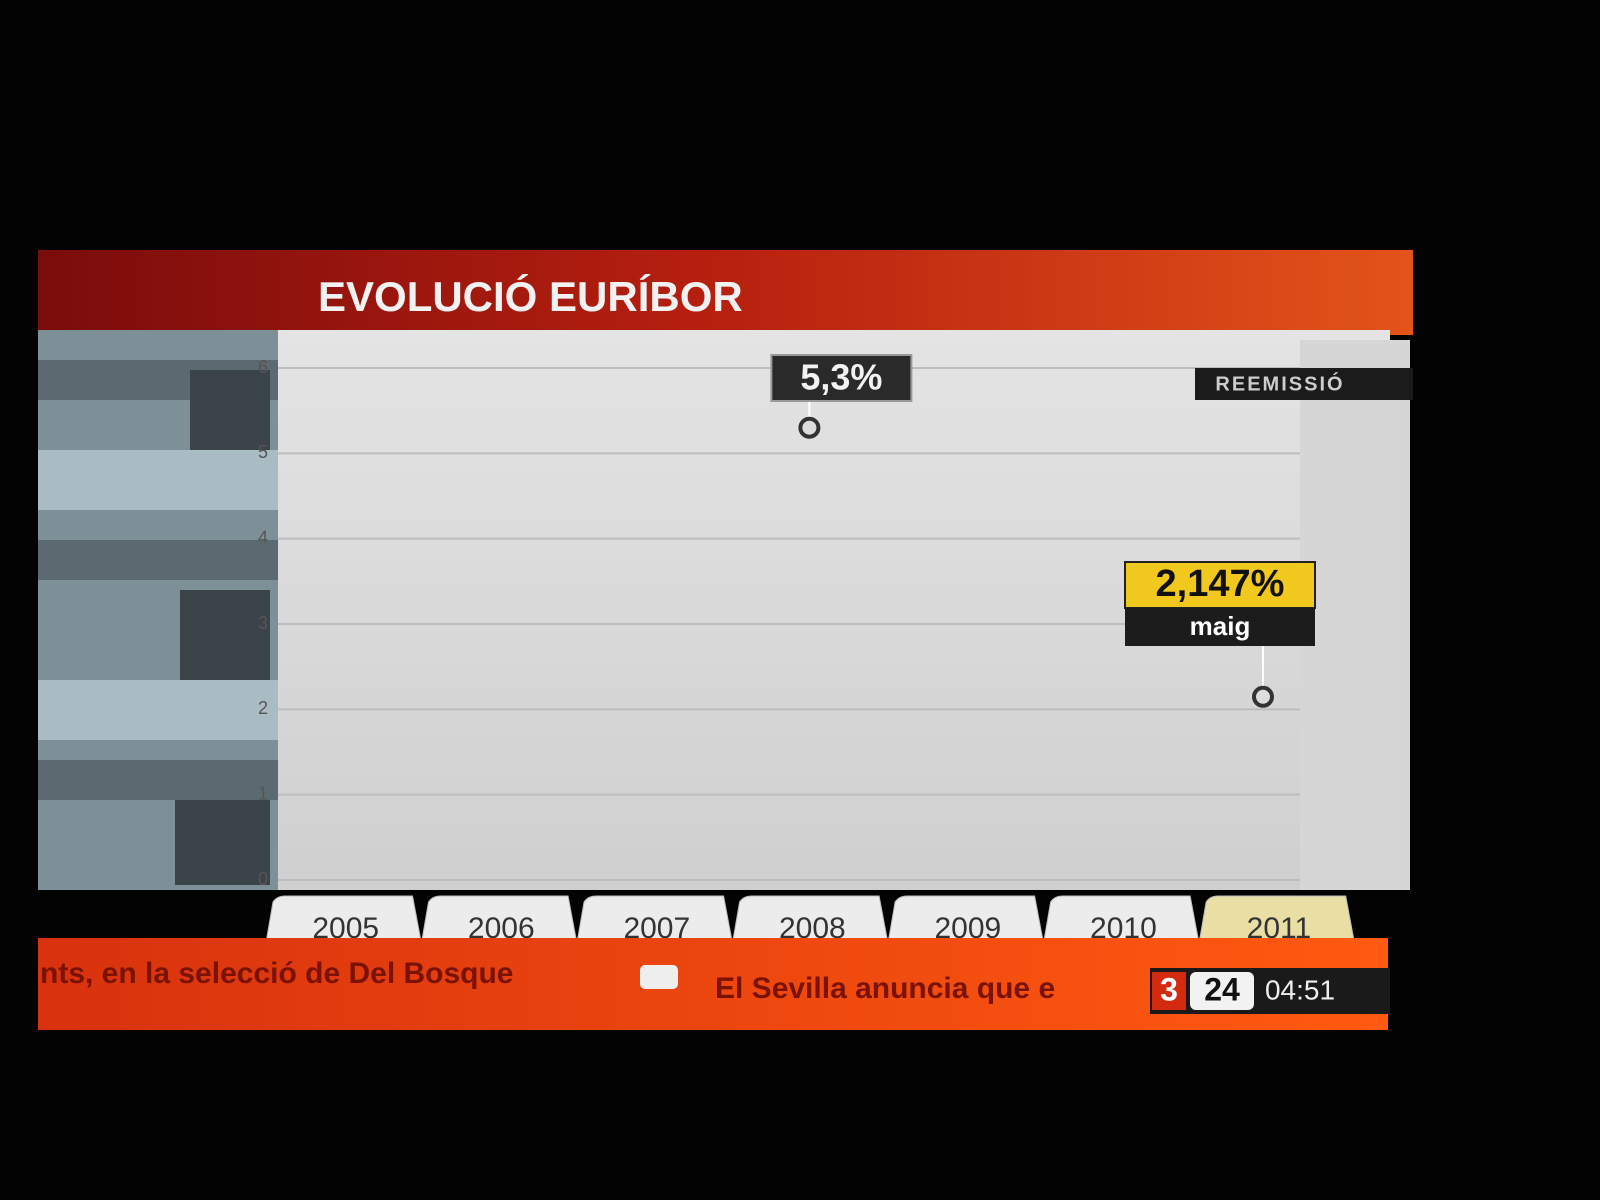 The height and width of the screenshot is (1200, 1600). I want to click on ticker-text: nts, en la selecció de Del Bosque, so click(277, 973).